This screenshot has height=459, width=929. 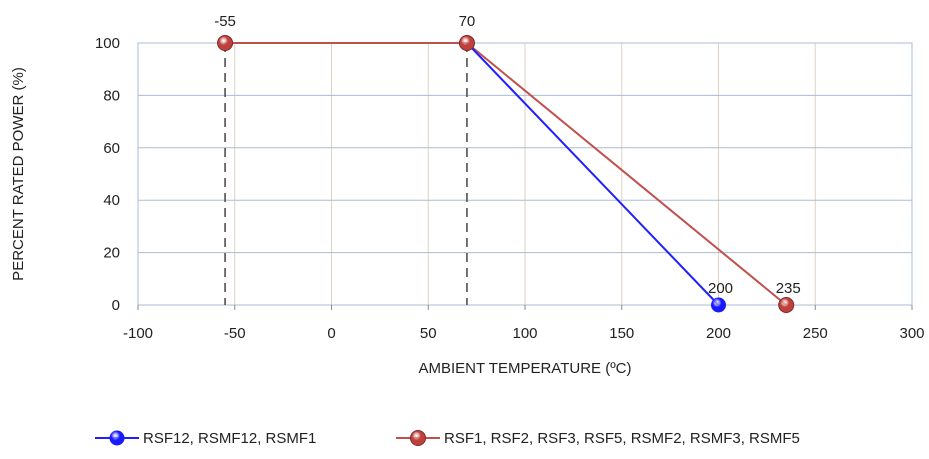 I want to click on dashed-drop-lines, so click(x=346, y=174).